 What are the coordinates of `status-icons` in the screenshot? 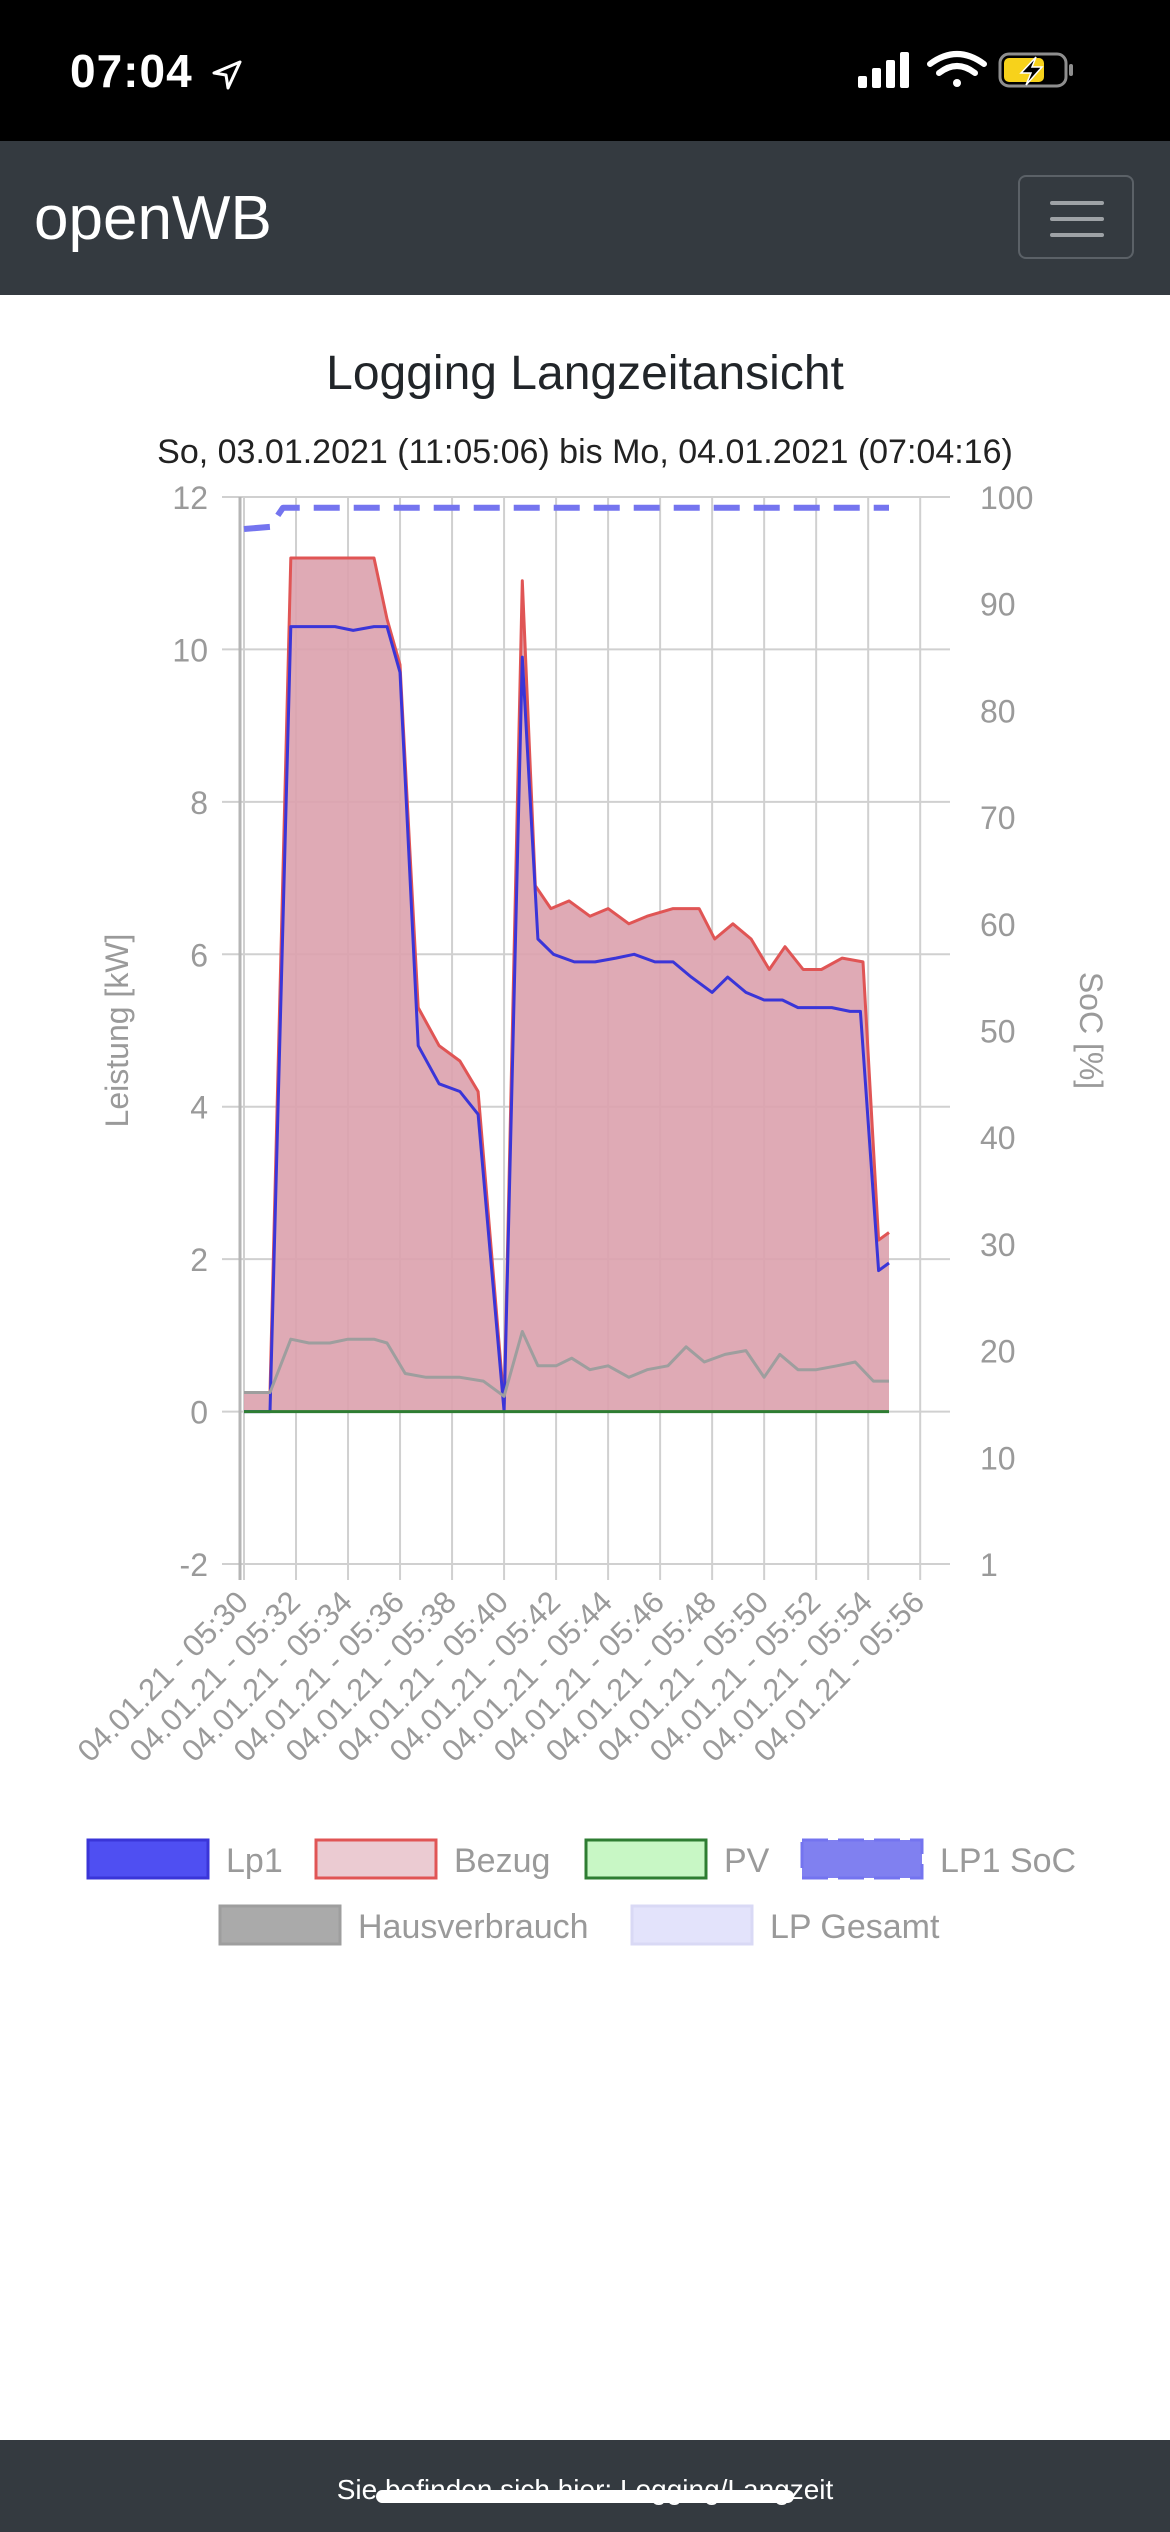 It's located at (965, 69).